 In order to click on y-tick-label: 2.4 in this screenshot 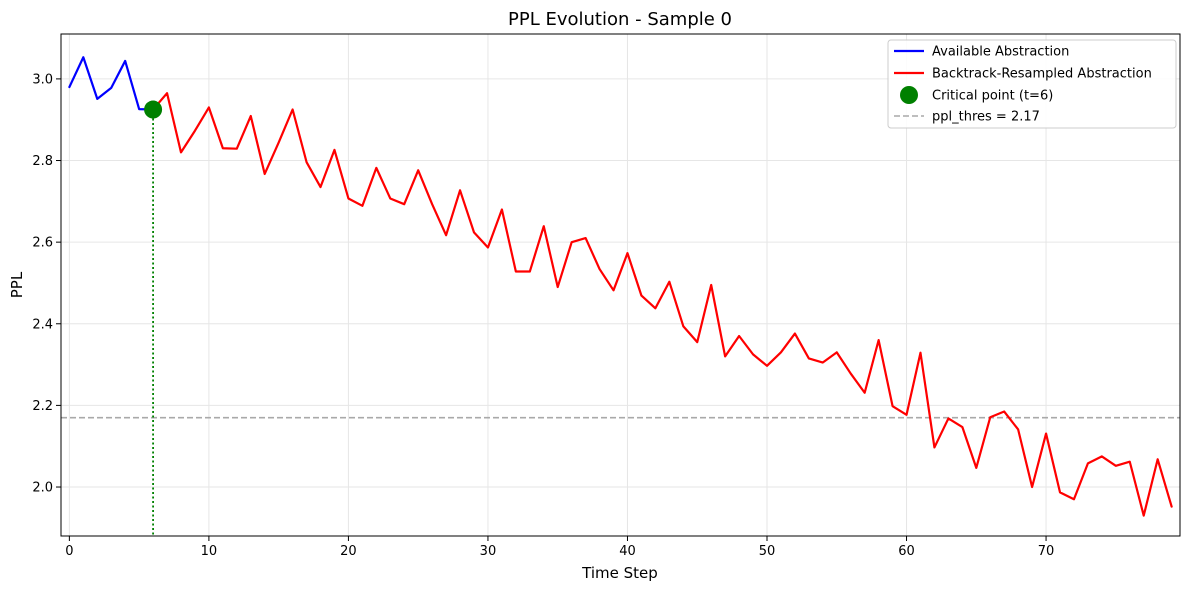, I will do `click(42, 324)`.